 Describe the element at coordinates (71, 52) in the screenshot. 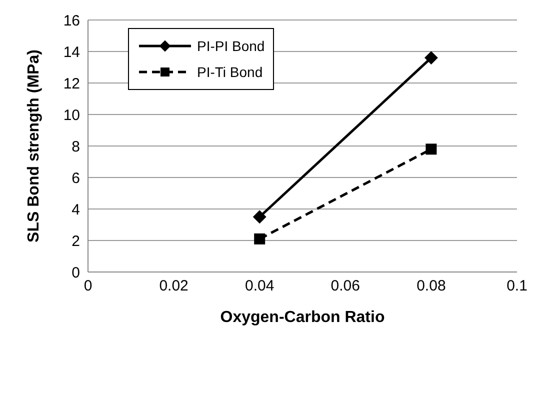

I see `y-tick-label: 14` at that location.